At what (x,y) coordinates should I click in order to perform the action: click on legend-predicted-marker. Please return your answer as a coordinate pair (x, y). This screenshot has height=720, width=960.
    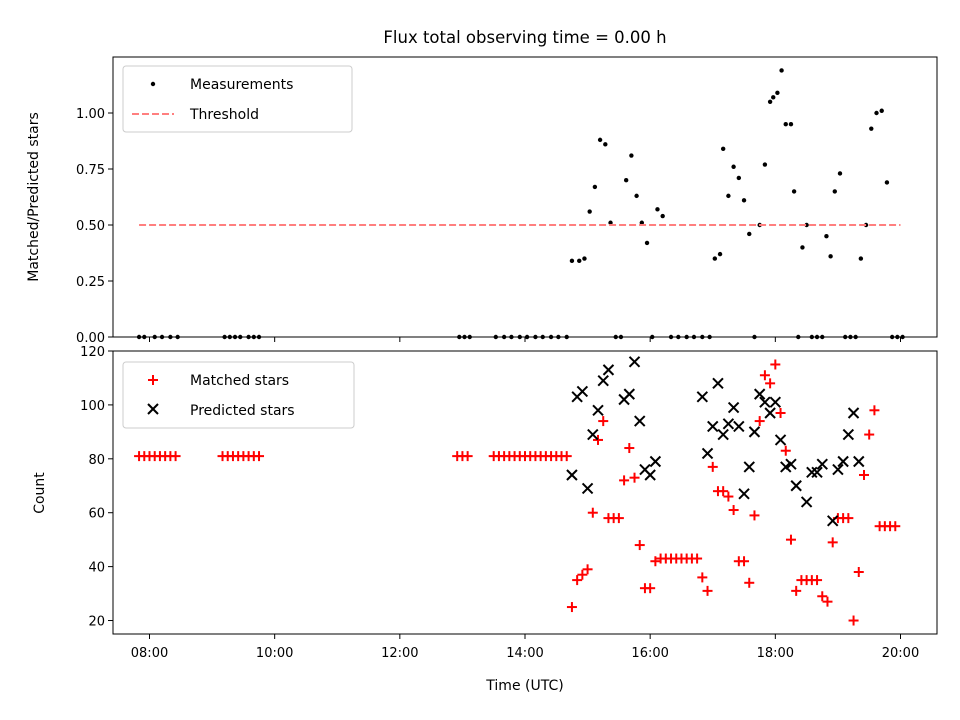
    Looking at the image, I should click on (153, 409).